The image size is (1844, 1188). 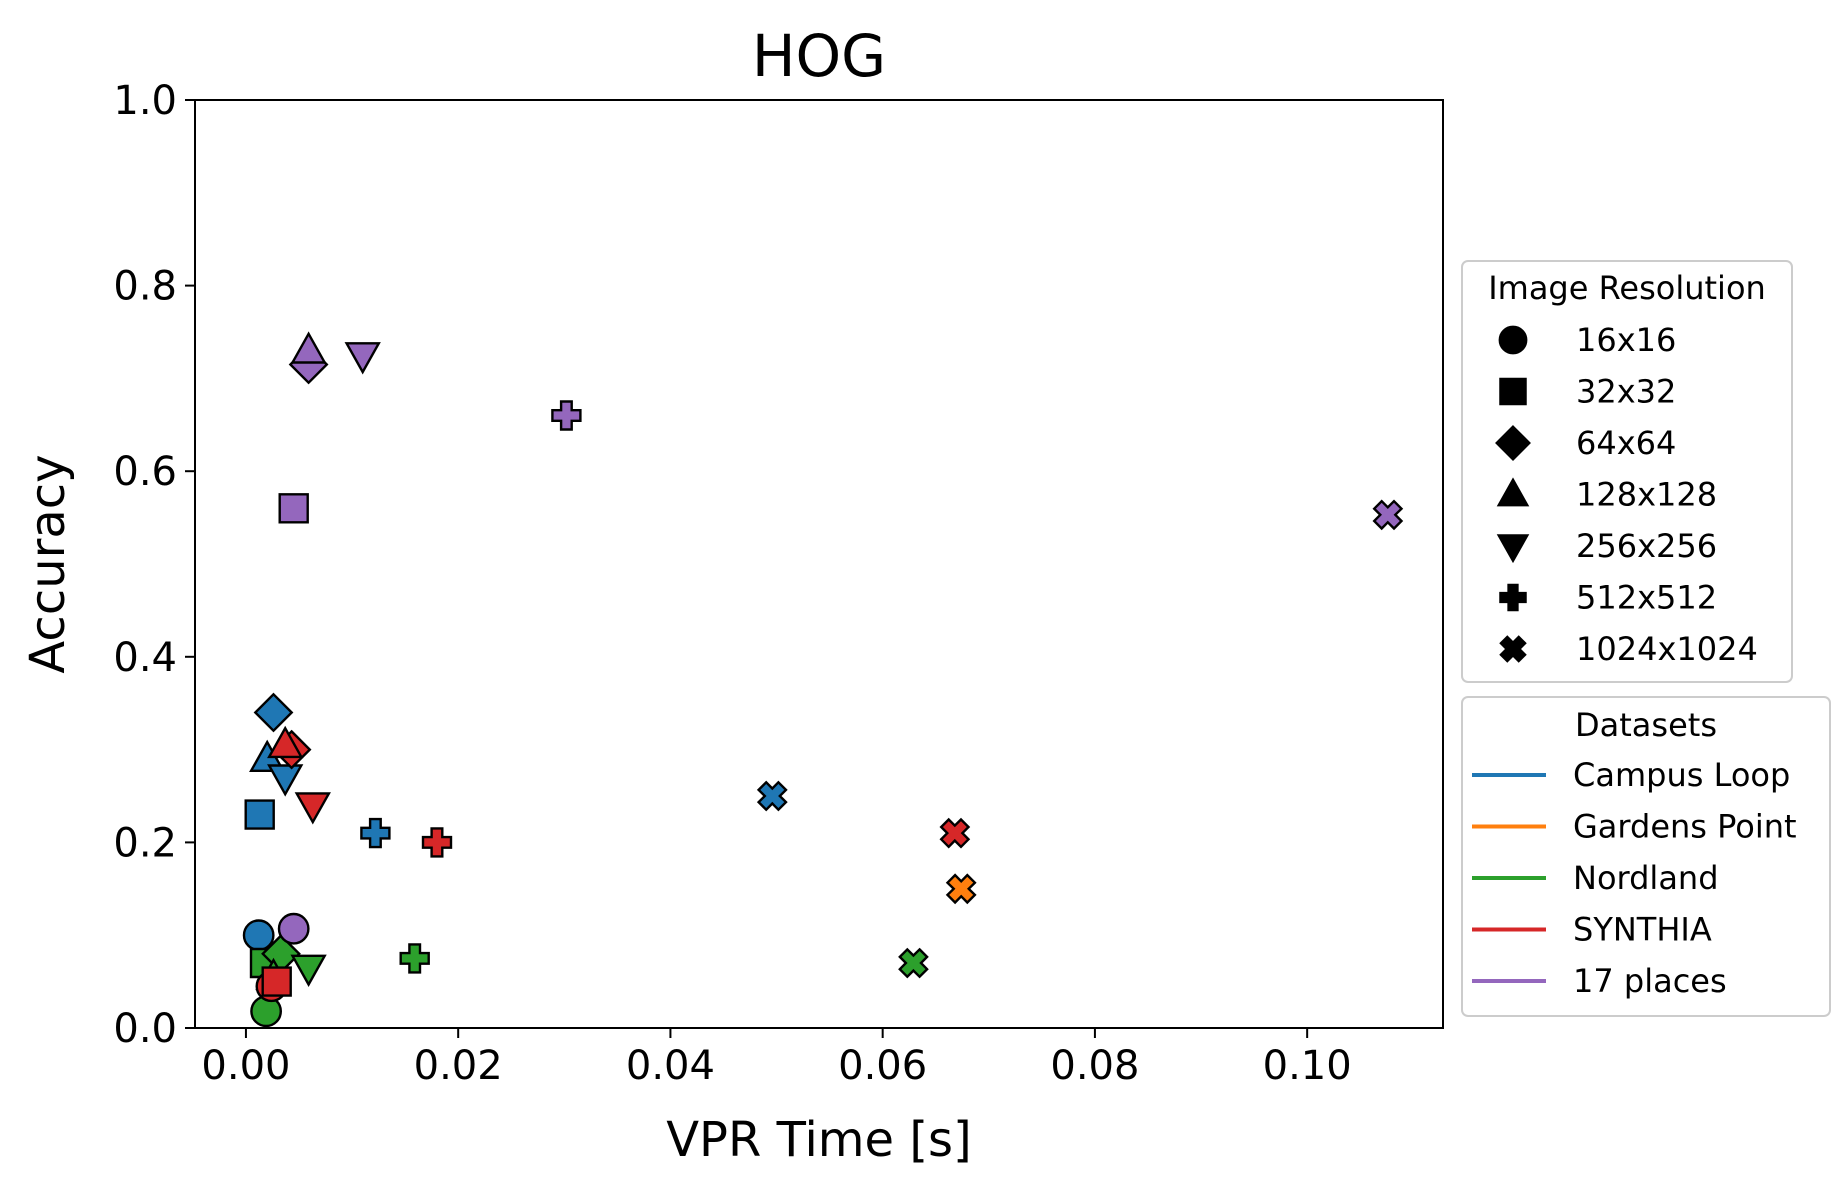 I want to click on legend-dataset-label: Nordland, so click(x=1646, y=878).